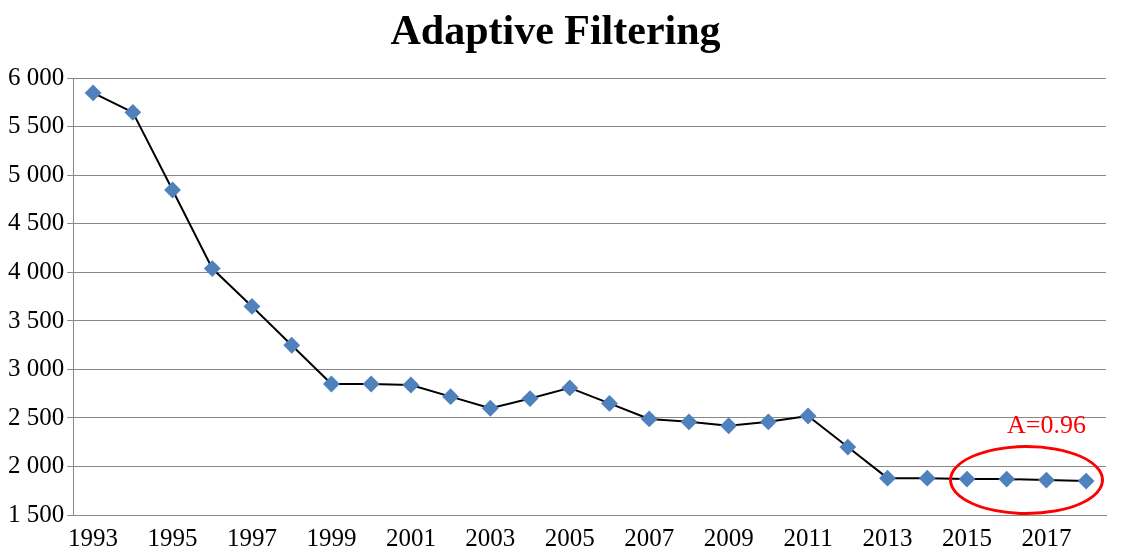 This screenshot has width=1131, height=557. What do you see at coordinates (808, 537) in the screenshot?
I see `x-tick-label: 2011` at bounding box center [808, 537].